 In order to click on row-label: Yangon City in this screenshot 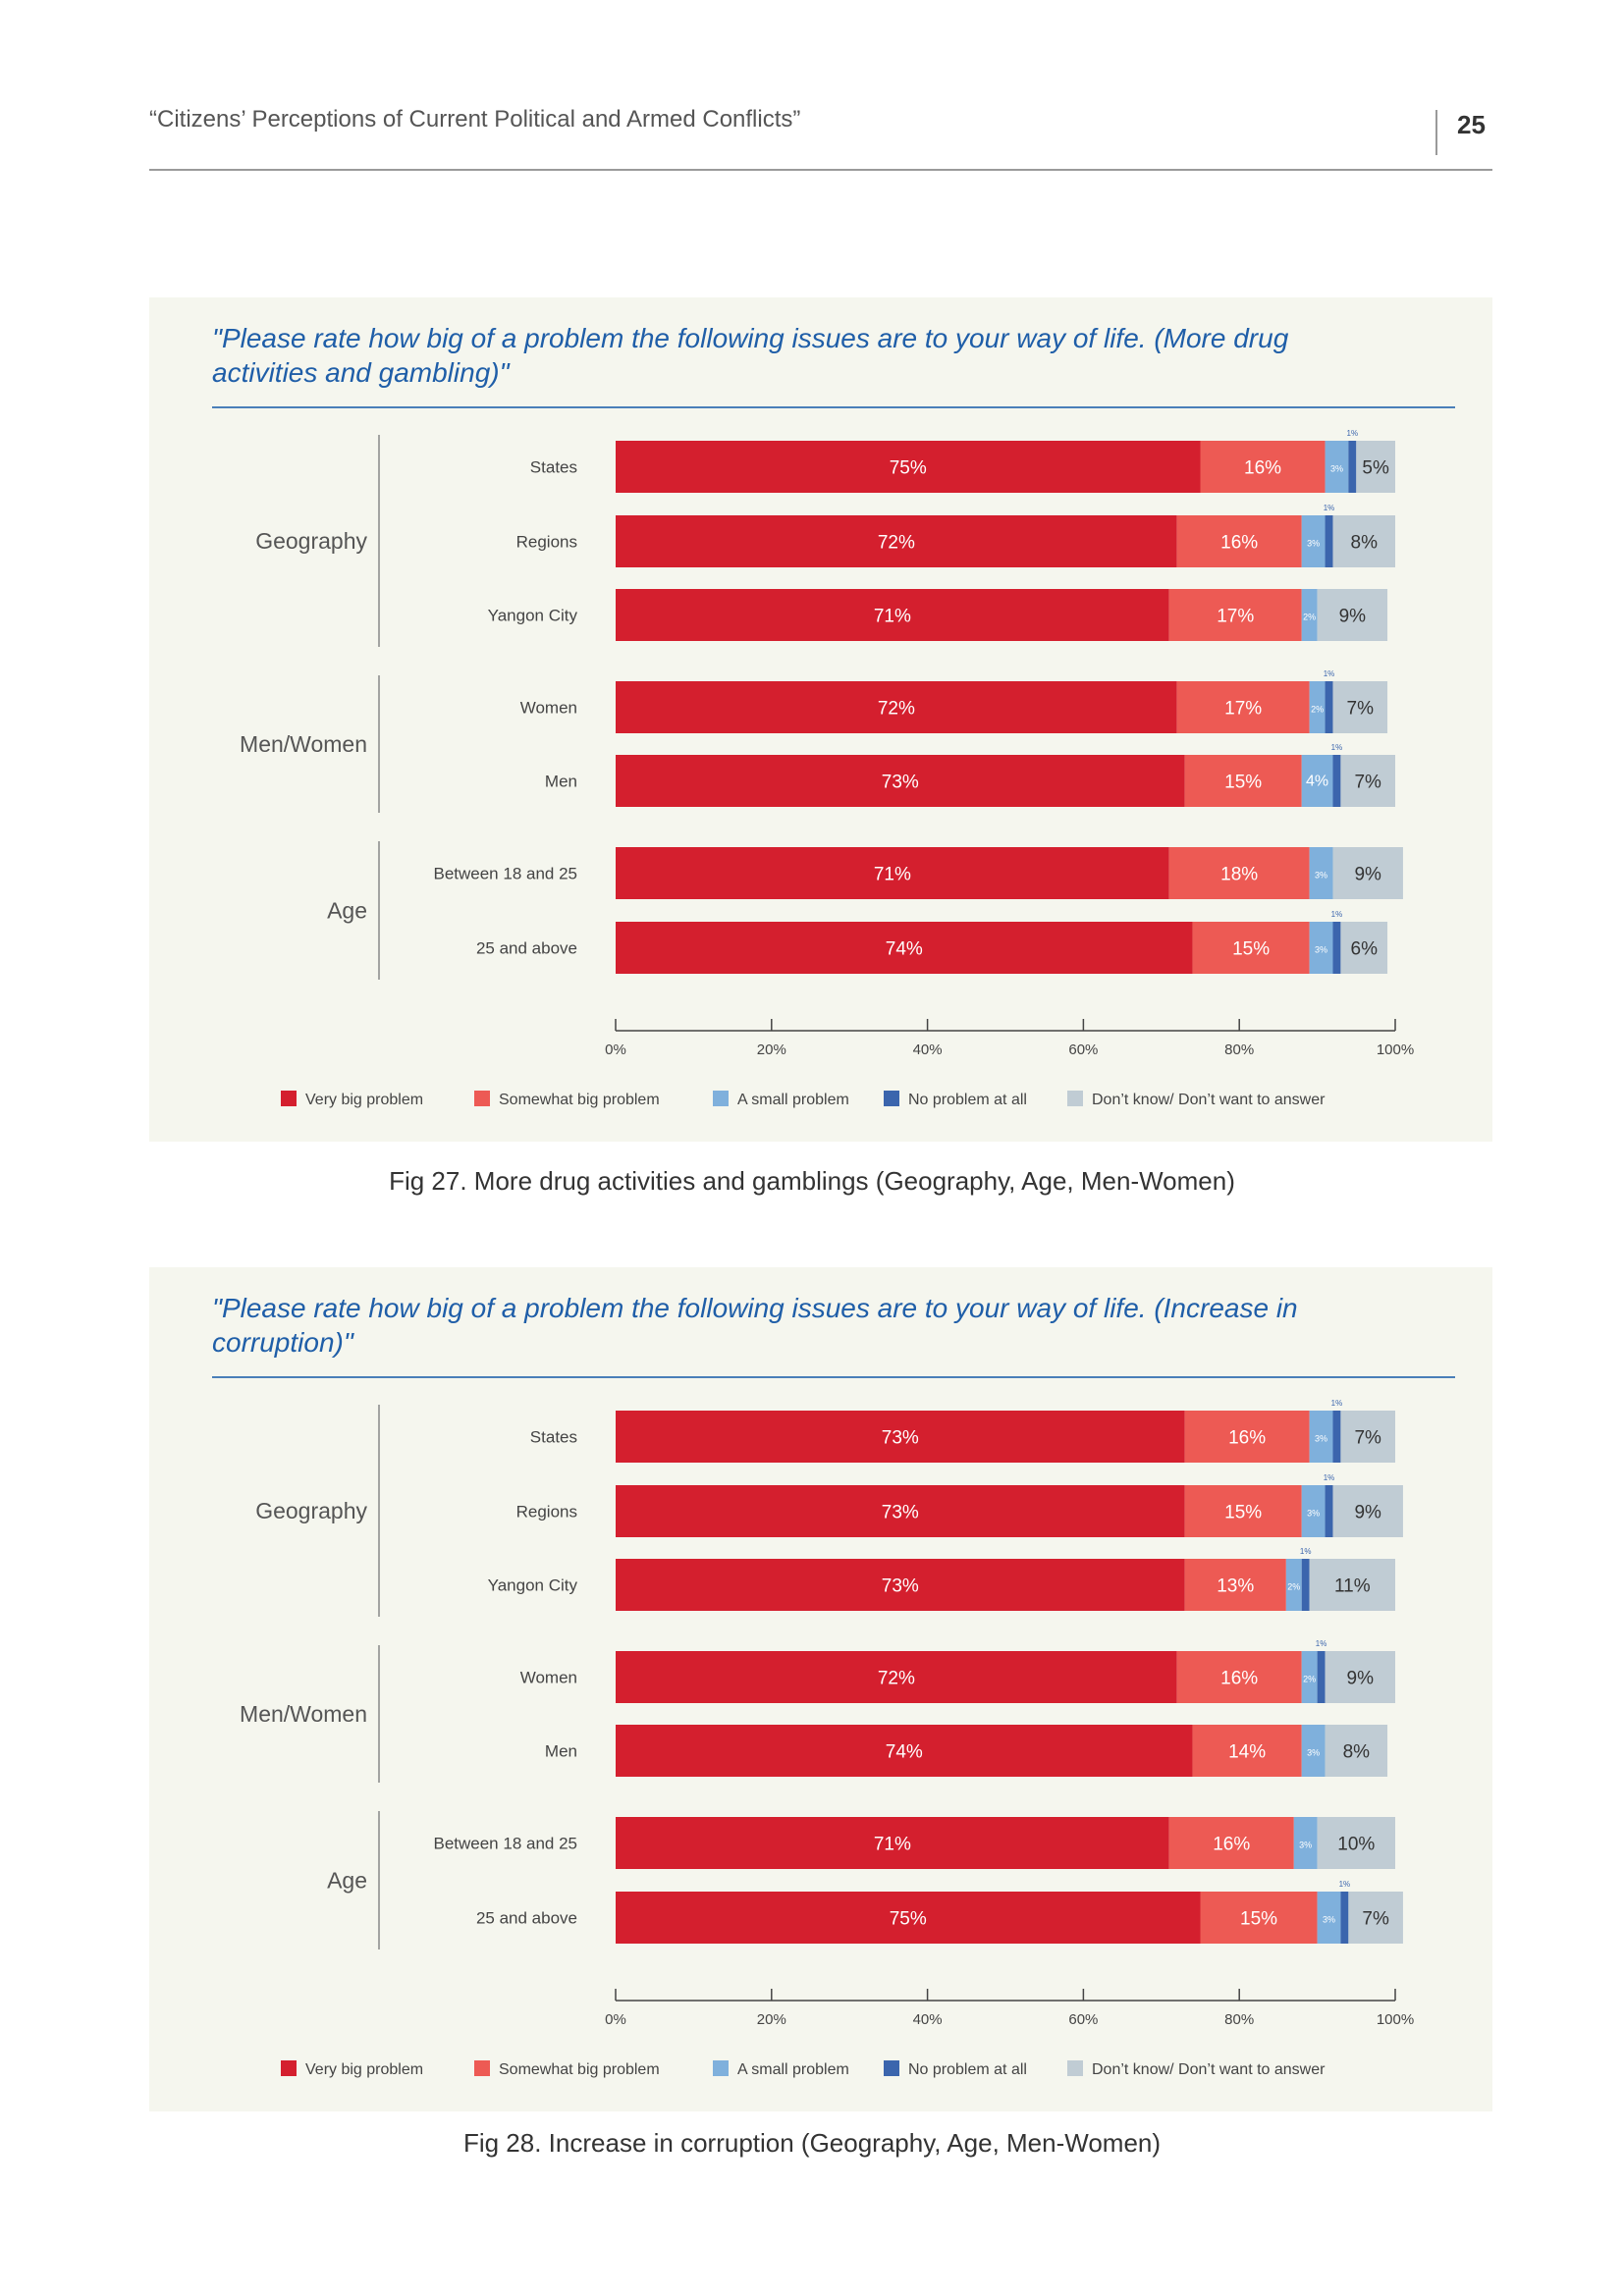, I will do `click(533, 1586)`.